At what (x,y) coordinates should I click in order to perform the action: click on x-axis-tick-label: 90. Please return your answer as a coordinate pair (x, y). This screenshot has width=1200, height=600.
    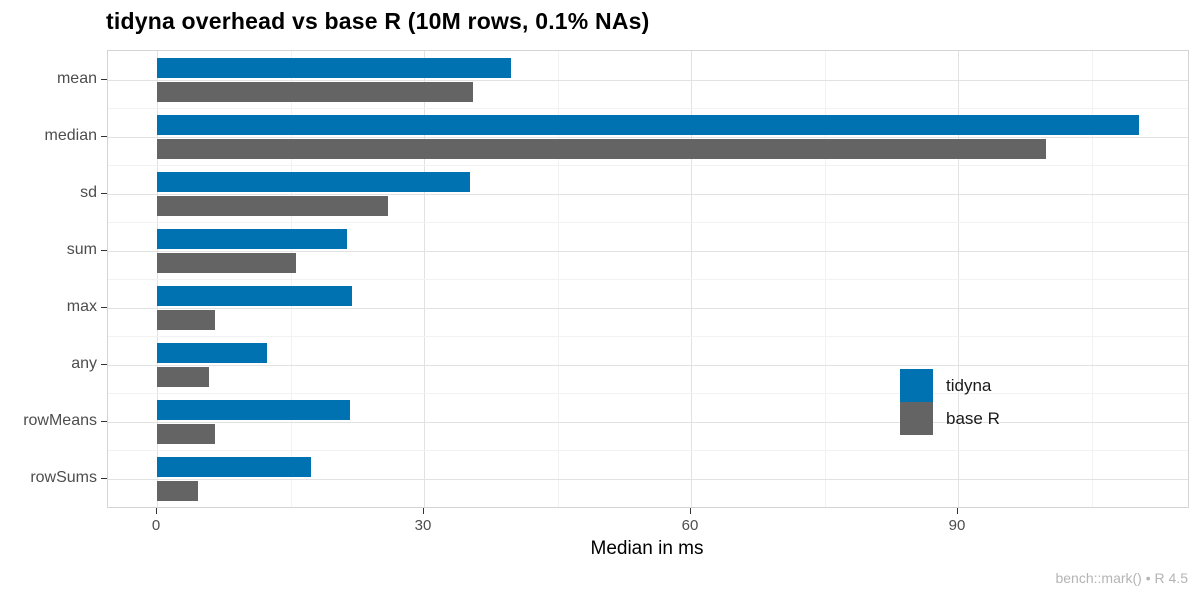
    Looking at the image, I should click on (957, 525).